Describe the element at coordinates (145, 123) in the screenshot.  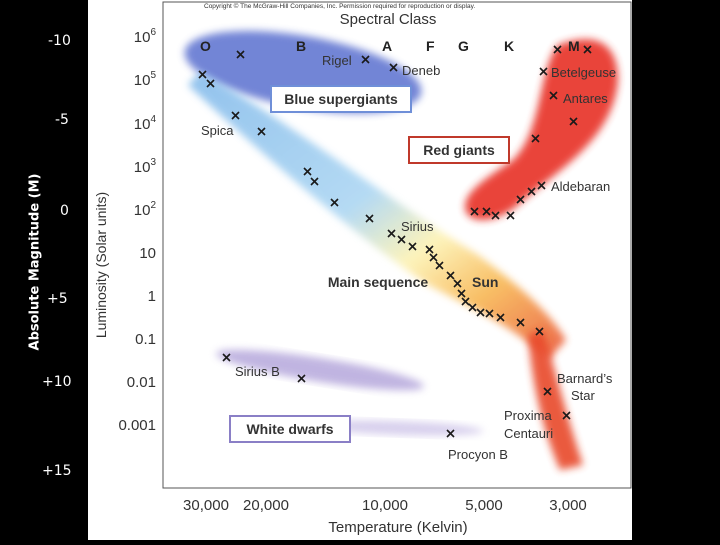
I see `luminosity-tick-label: 10⁴` at that location.